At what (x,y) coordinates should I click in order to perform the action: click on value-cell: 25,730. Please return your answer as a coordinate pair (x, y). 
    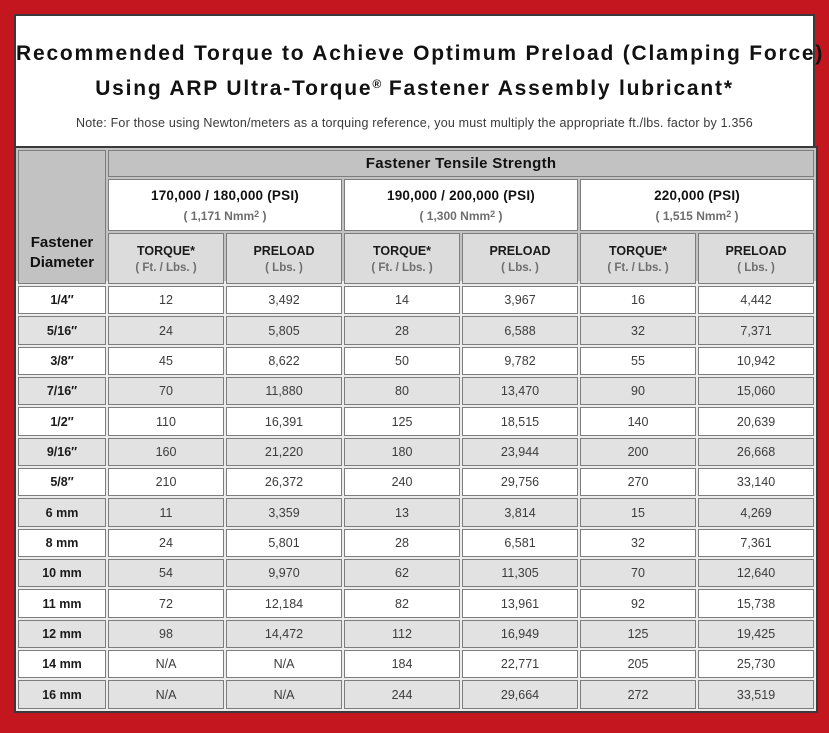
    Looking at the image, I should click on (756, 664).